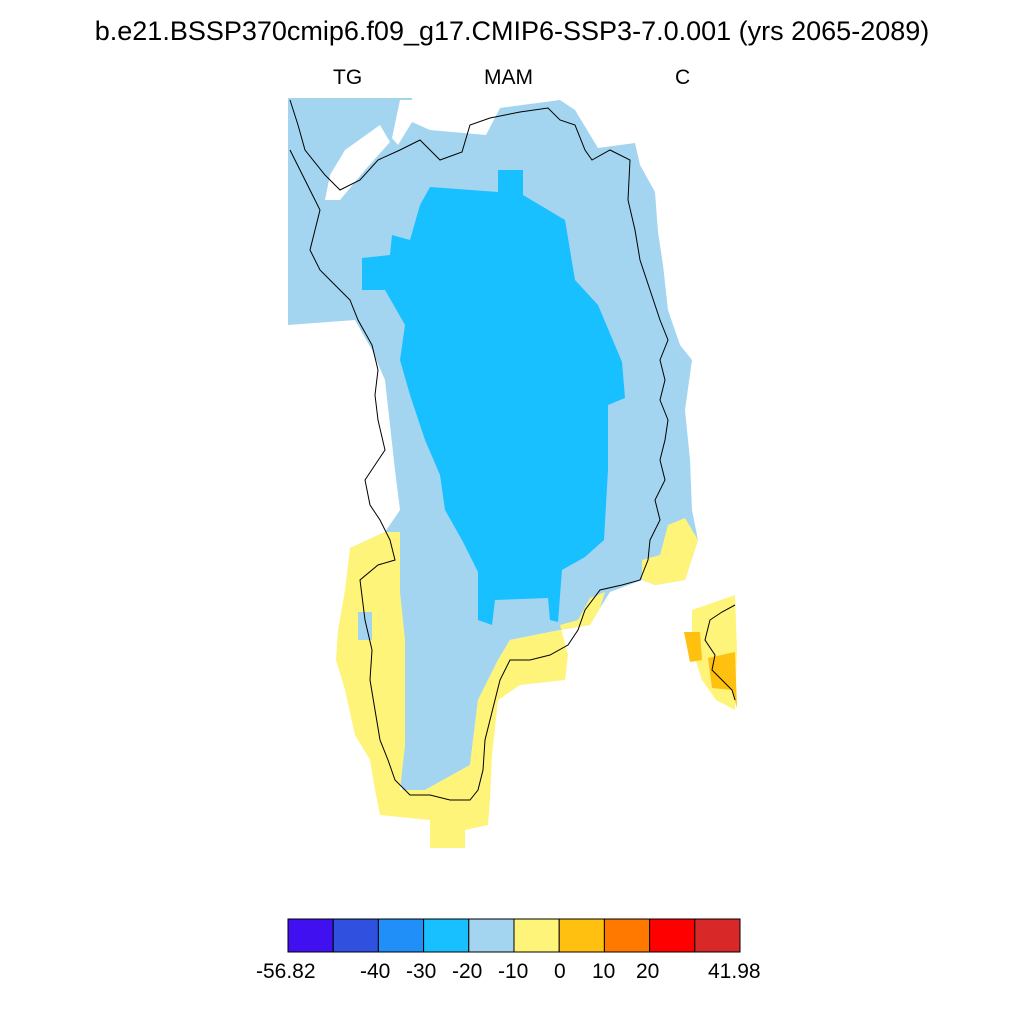 This screenshot has width=1024, height=1024. What do you see at coordinates (604, 971) in the screenshot?
I see `colorbar-label-10: 10` at bounding box center [604, 971].